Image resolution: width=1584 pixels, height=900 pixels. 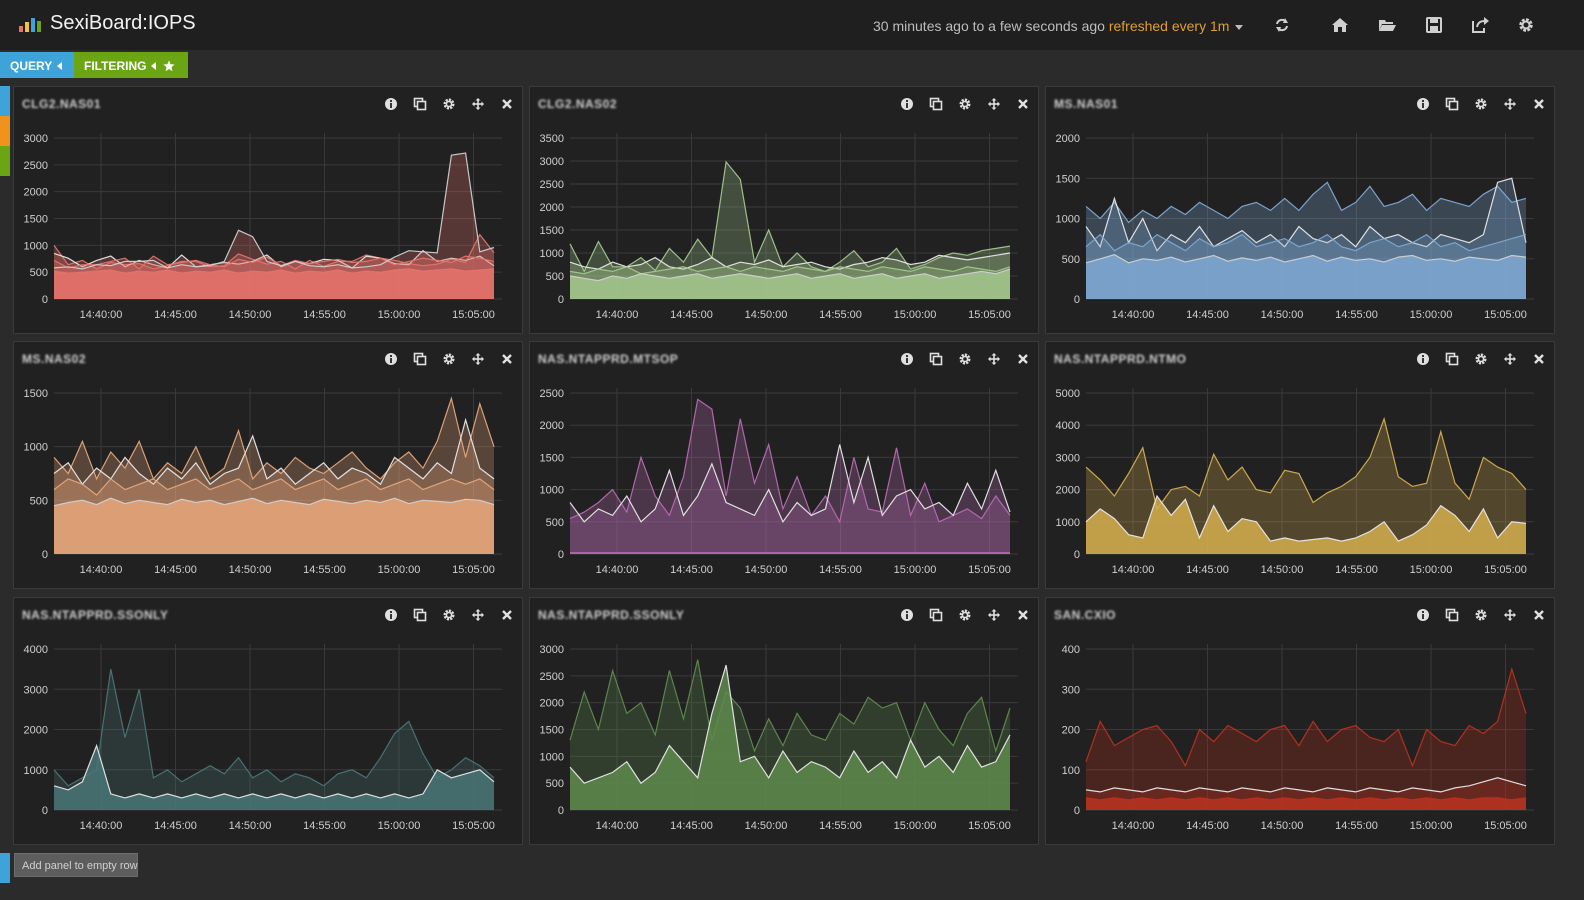 What do you see at coordinates (169, 67) in the screenshot?
I see `star-icon` at bounding box center [169, 67].